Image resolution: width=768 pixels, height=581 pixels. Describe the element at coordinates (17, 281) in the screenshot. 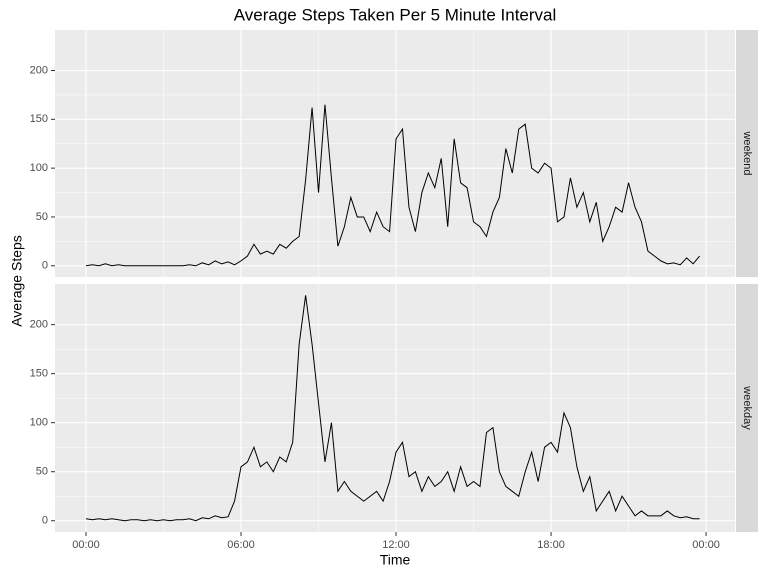

I see `y-axis-label: Average Steps` at that location.